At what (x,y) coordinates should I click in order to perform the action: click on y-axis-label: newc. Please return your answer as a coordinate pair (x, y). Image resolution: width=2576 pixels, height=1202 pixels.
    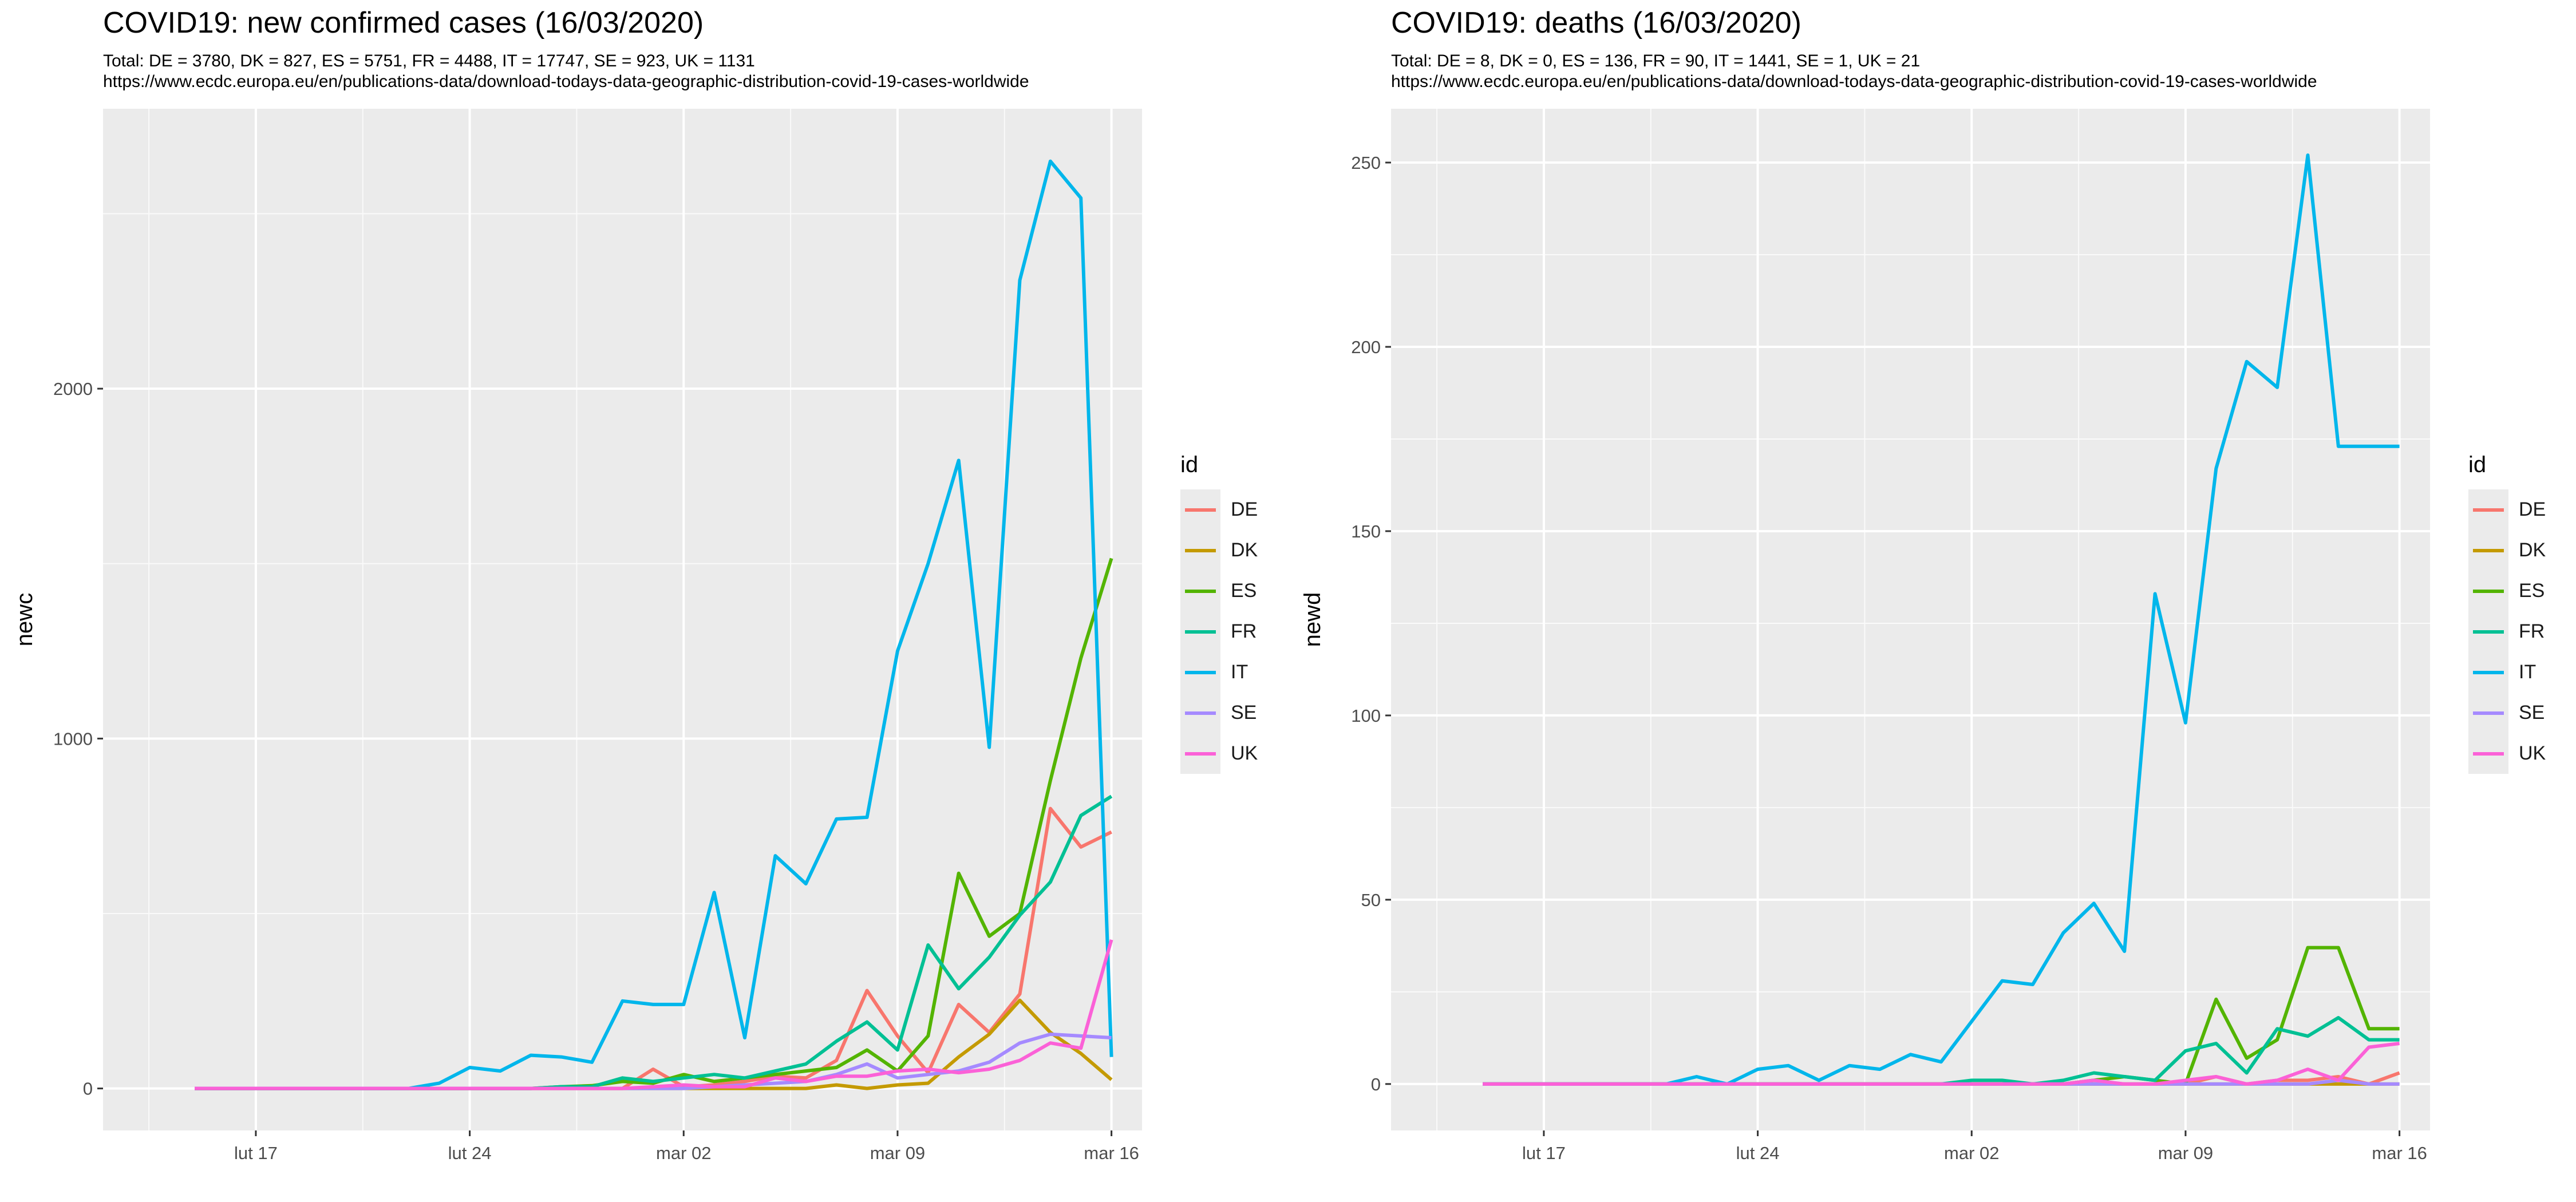
    Looking at the image, I should click on (24, 619).